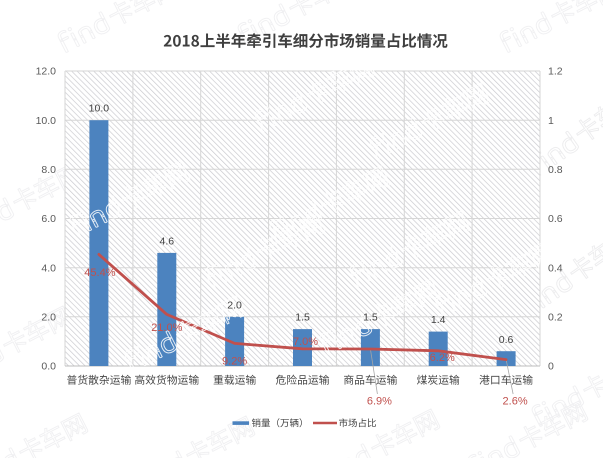 Image resolution: width=603 pixels, height=458 pixels. I want to click on svg-text: 8.0, so click(48, 170).